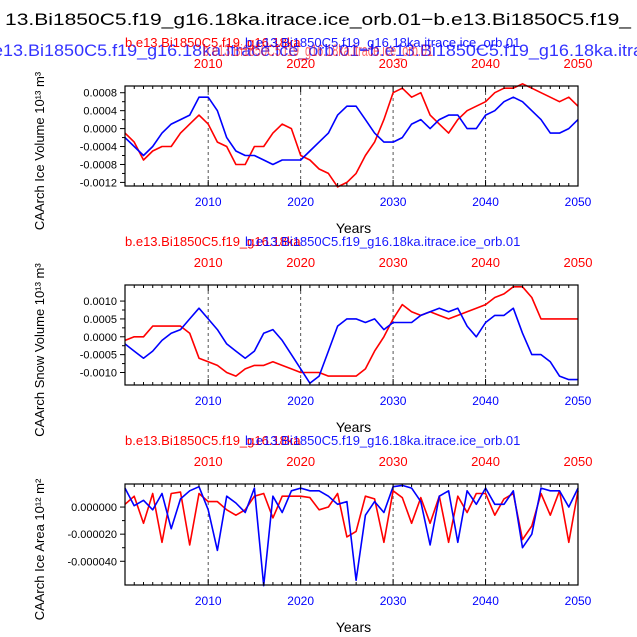 This screenshot has height=637, width=637. I want to click on y-tick-label: 0.0005, so click(100, 320).